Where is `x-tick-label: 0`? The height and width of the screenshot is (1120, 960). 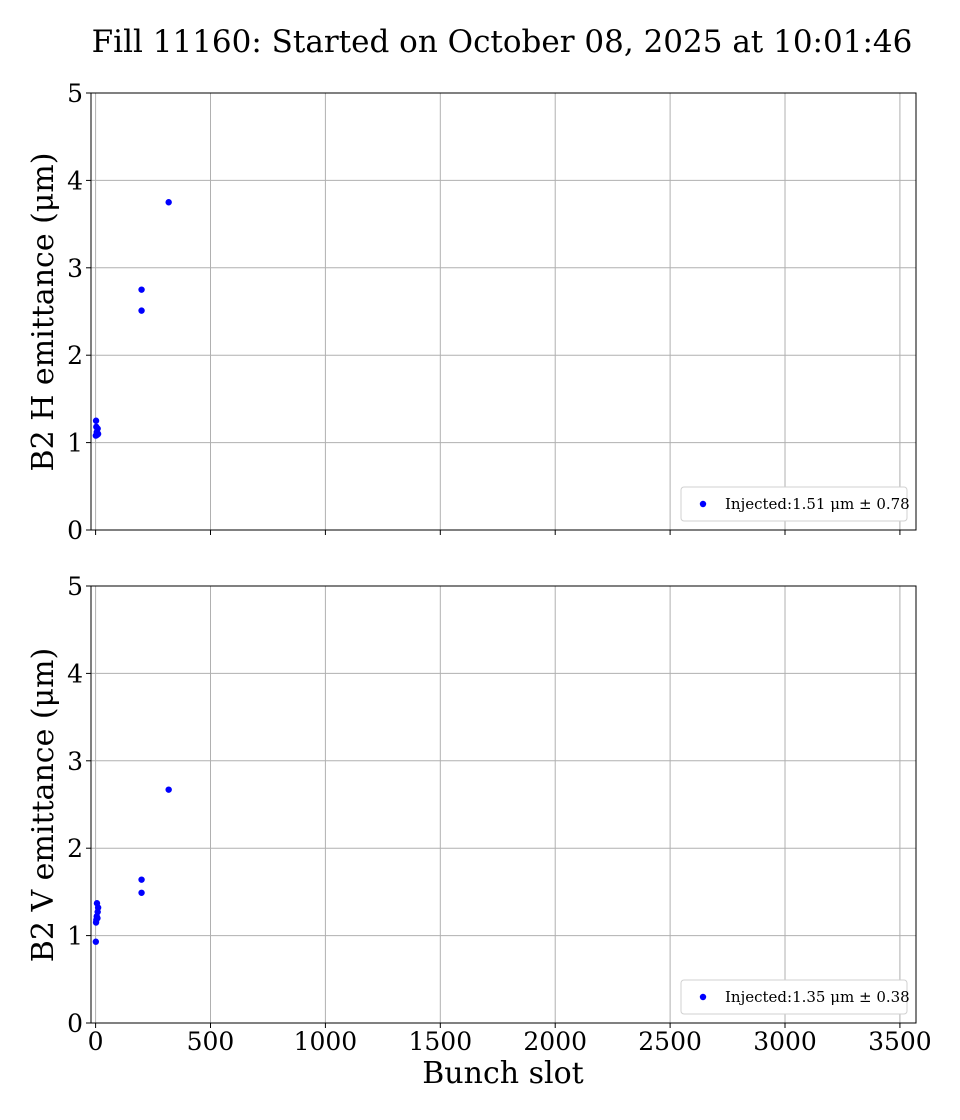 x-tick-label: 0 is located at coordinates (96, 1041).